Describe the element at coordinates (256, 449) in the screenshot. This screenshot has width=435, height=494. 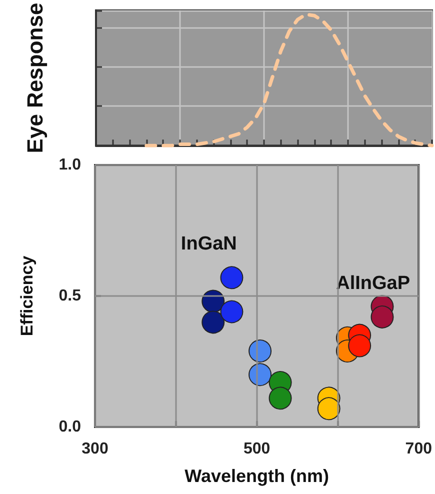
I see `x-tick-label: 500` at that location.